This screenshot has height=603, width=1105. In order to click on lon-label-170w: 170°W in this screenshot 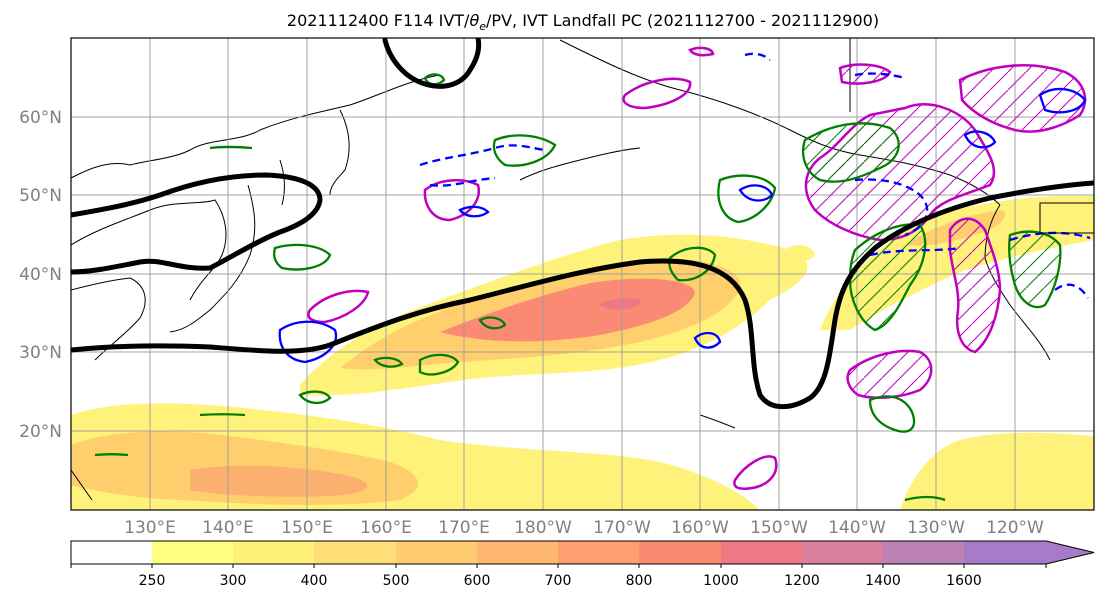, I will do `click(622, 528)`.